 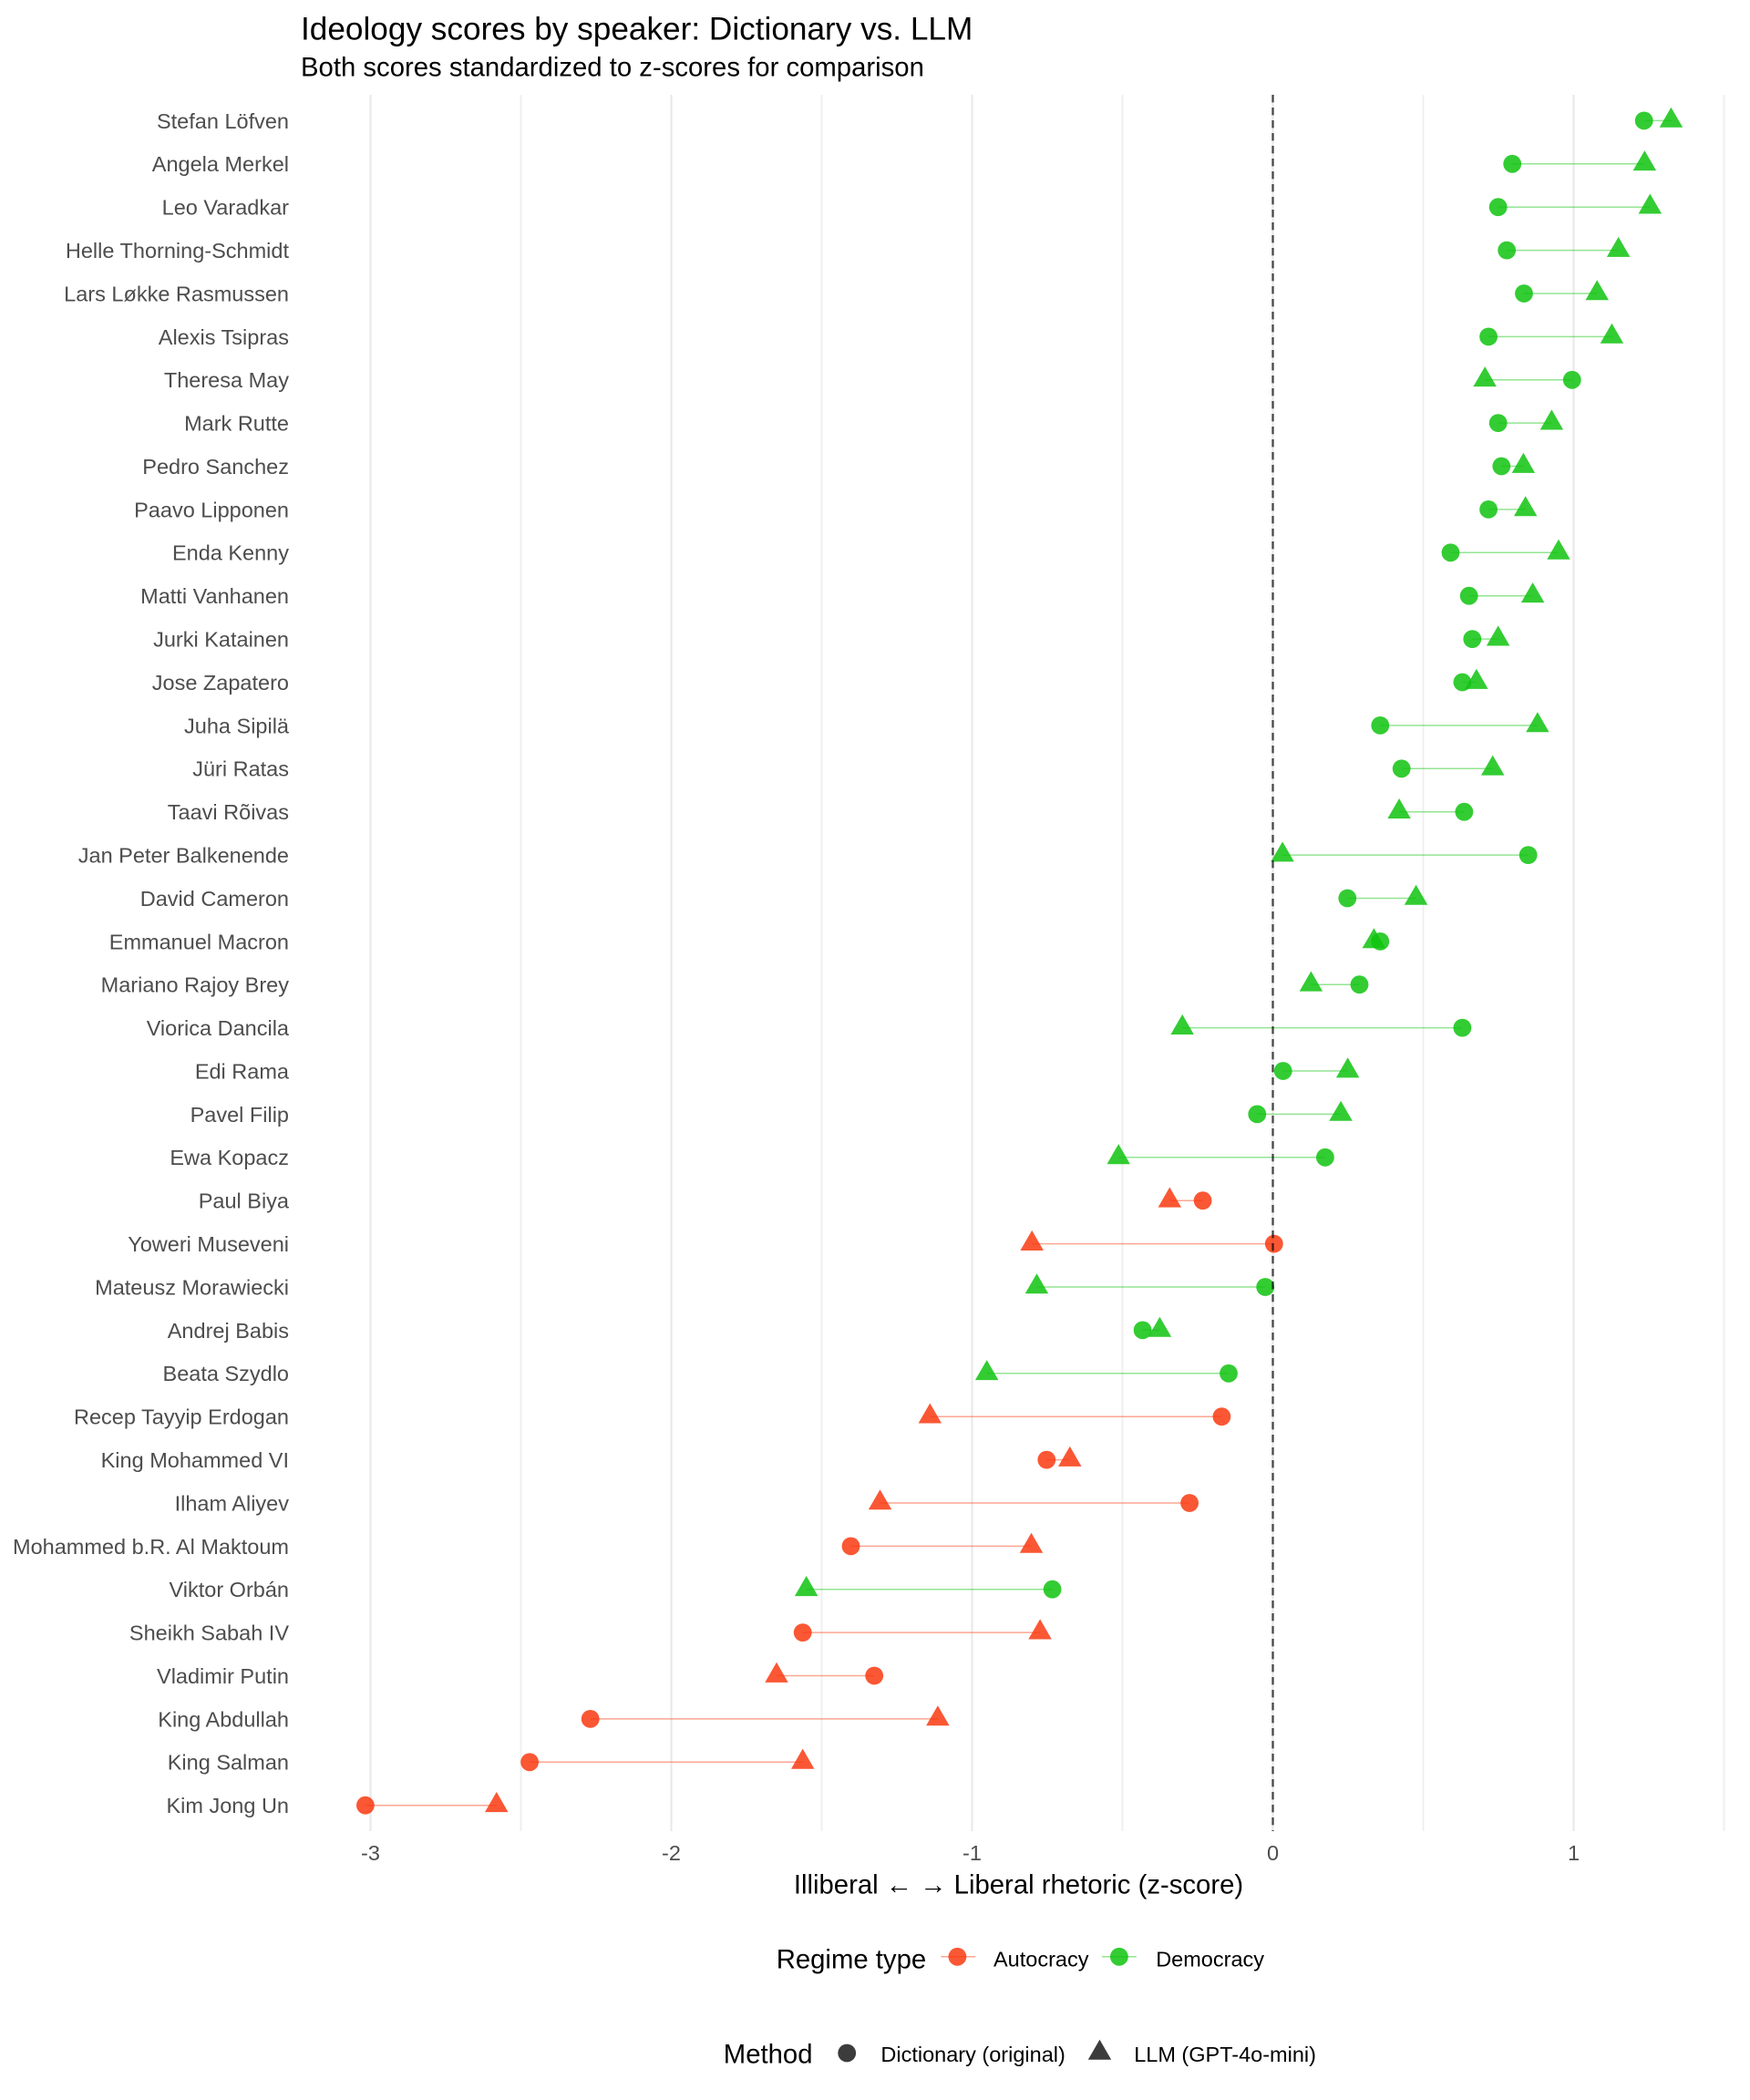 I want to click on svg-text: Regime type, so click(x=852, y=1960).